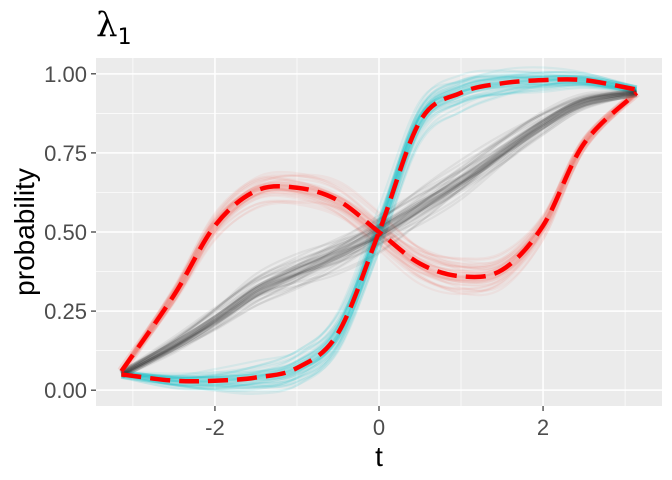 Image resolution: width=672 pixels, height=480 pixels. I want to click on chart-title: λ1, so click(114, 27).